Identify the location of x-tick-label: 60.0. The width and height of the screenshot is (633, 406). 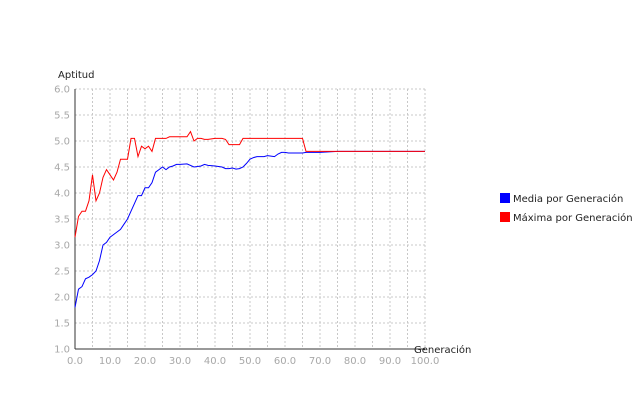
(285, 361).